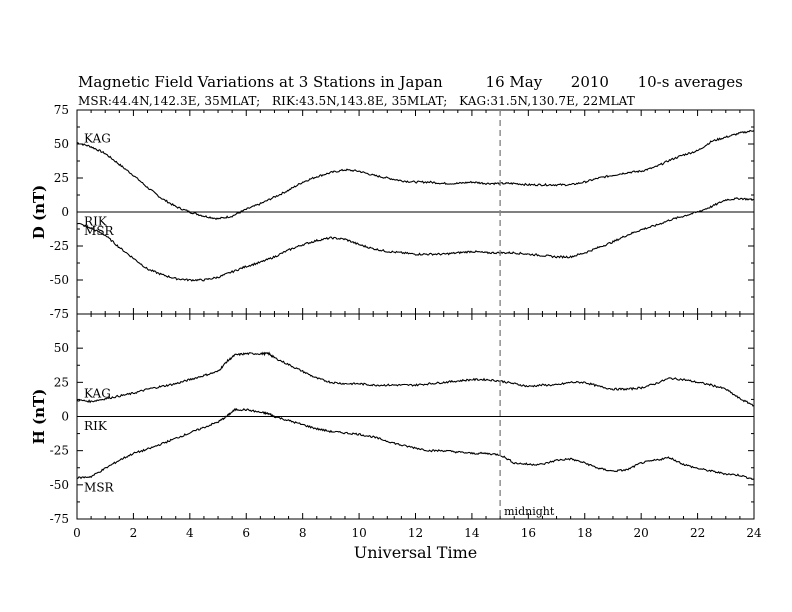 This screenshot has width=792, height=612. I want to click on x-tick-label: 4, so click(190, 533).